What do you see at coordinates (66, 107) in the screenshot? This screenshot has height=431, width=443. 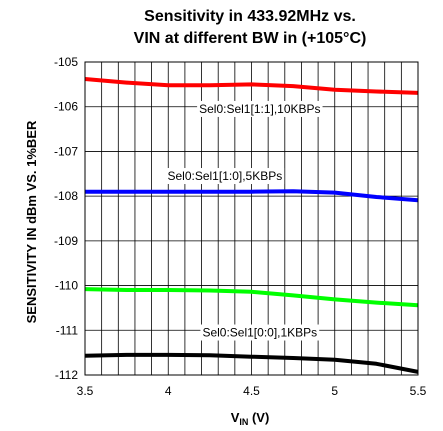 I see `y-tick-label: -106` at bounding box center [66, 107].